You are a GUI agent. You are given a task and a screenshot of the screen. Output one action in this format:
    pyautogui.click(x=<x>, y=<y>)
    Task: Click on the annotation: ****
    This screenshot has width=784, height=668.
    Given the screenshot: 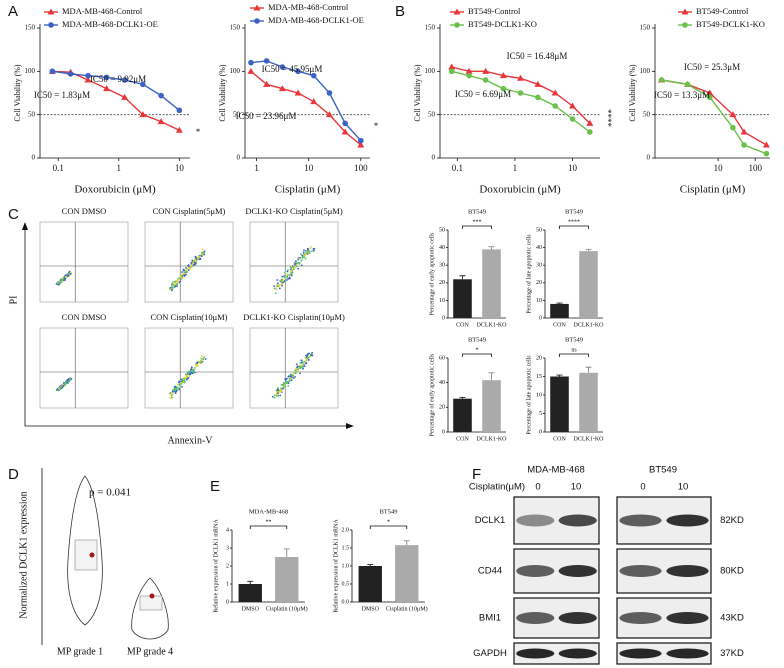 What is the action you would take?
    pyautogui.click(x=608, y=118)
    